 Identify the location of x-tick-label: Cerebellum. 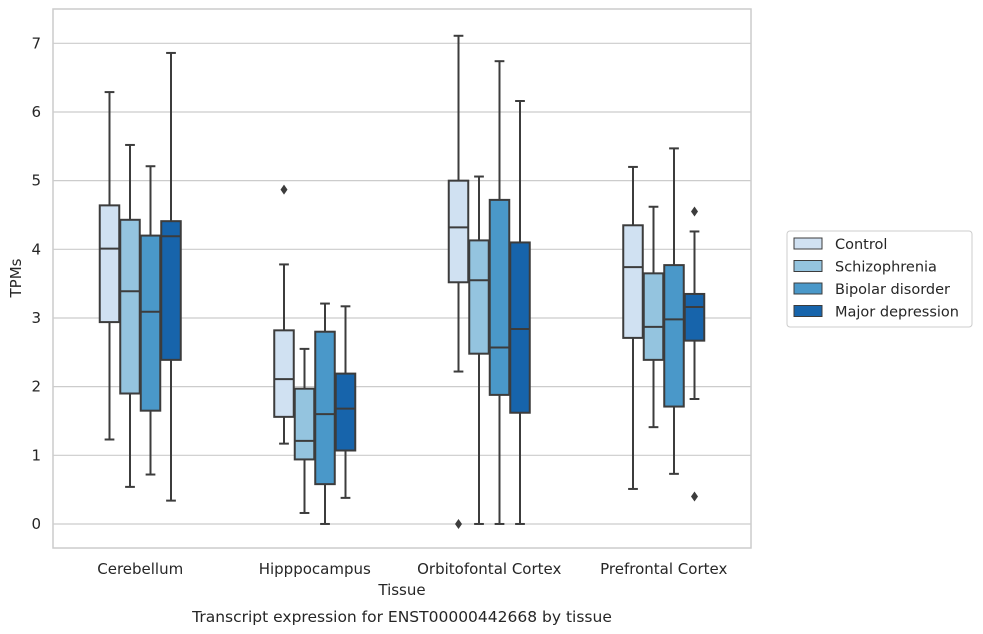
(140, 569).